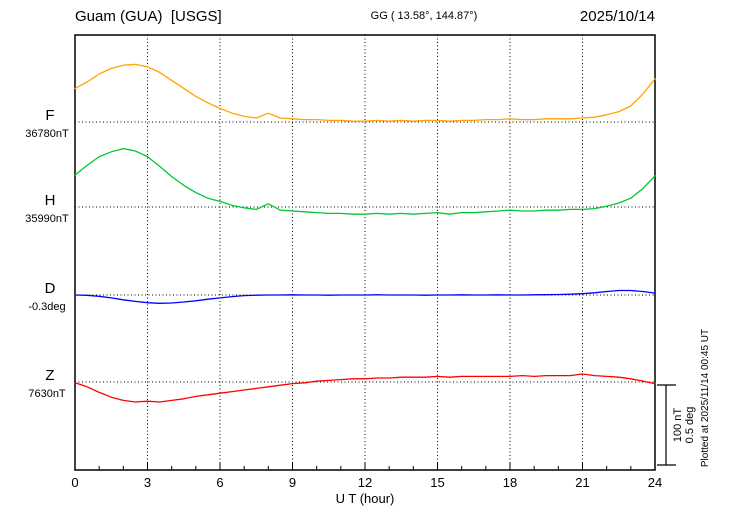  I want to click on series-baseline-value-z: 7630nT, so click(47, 394).